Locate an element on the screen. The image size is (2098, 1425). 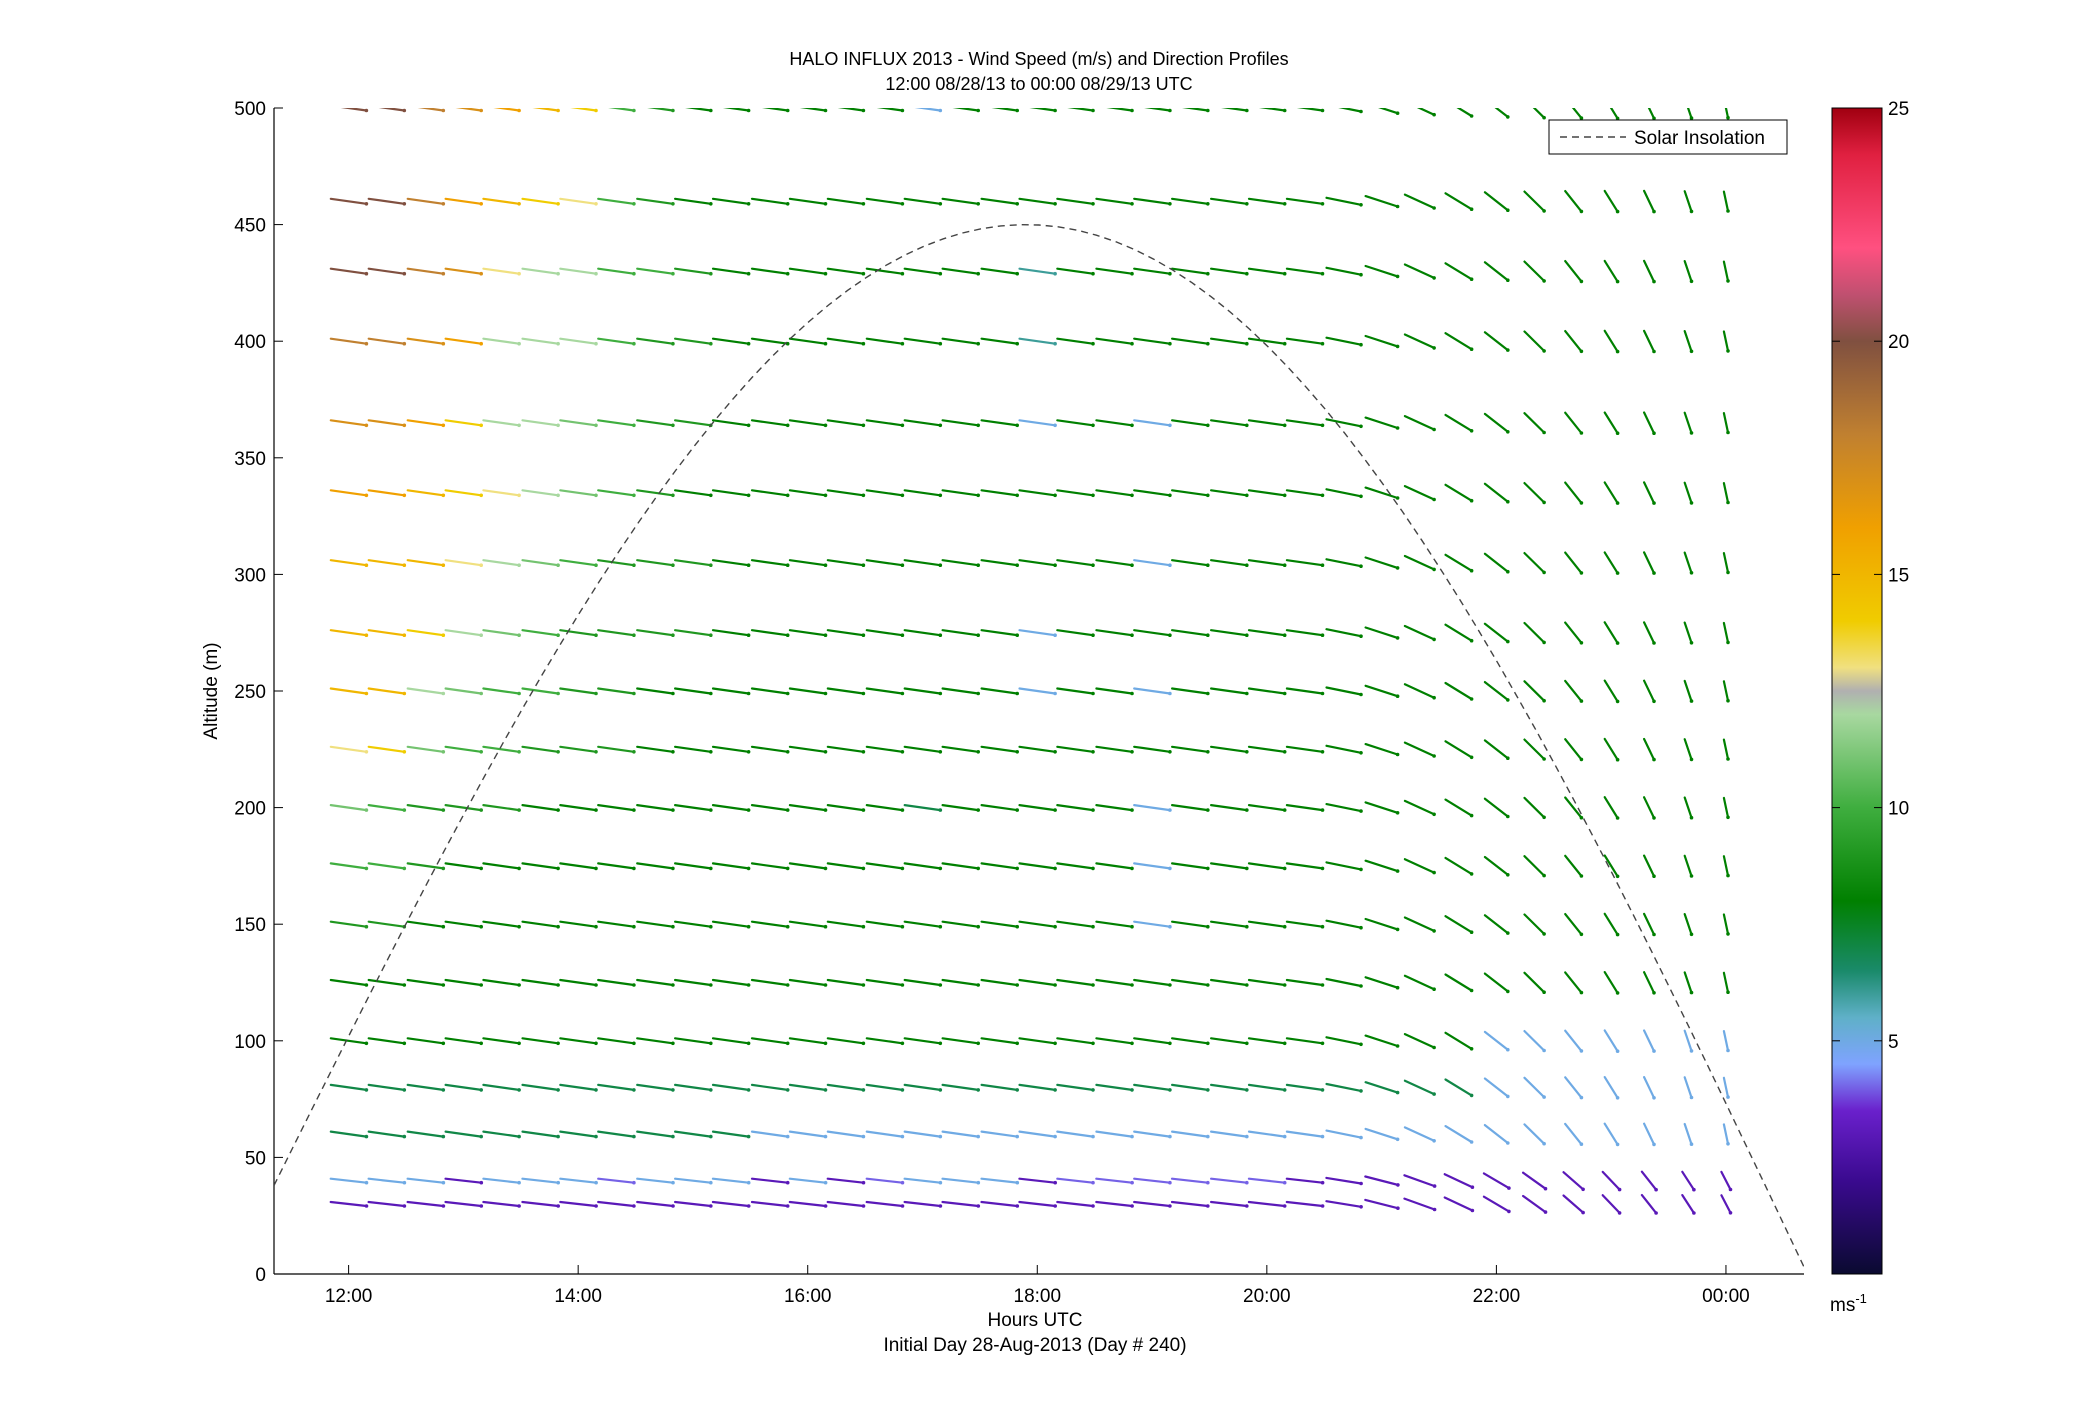
y-tick-label: 50 is located at coordinates (255, 1158).